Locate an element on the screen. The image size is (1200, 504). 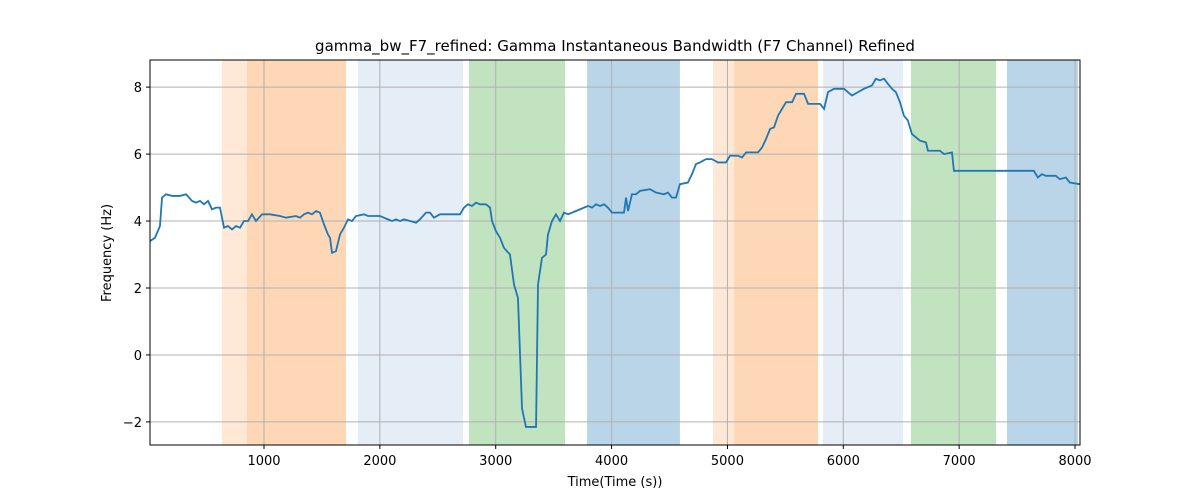
y-tick-label: 6 is located at coordinates (138, 155).